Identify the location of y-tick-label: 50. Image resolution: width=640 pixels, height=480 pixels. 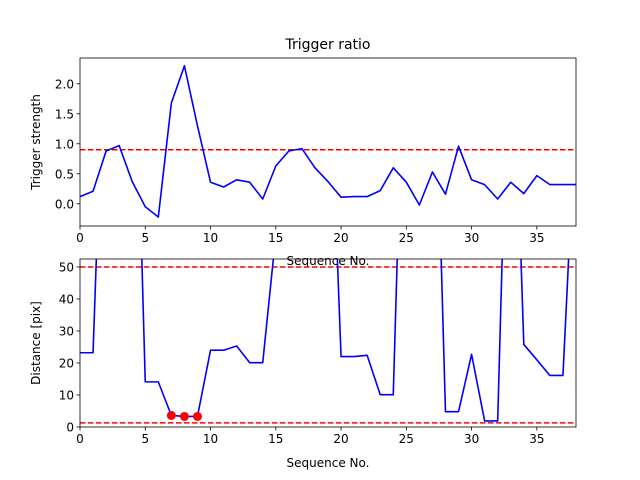
(66, 268).